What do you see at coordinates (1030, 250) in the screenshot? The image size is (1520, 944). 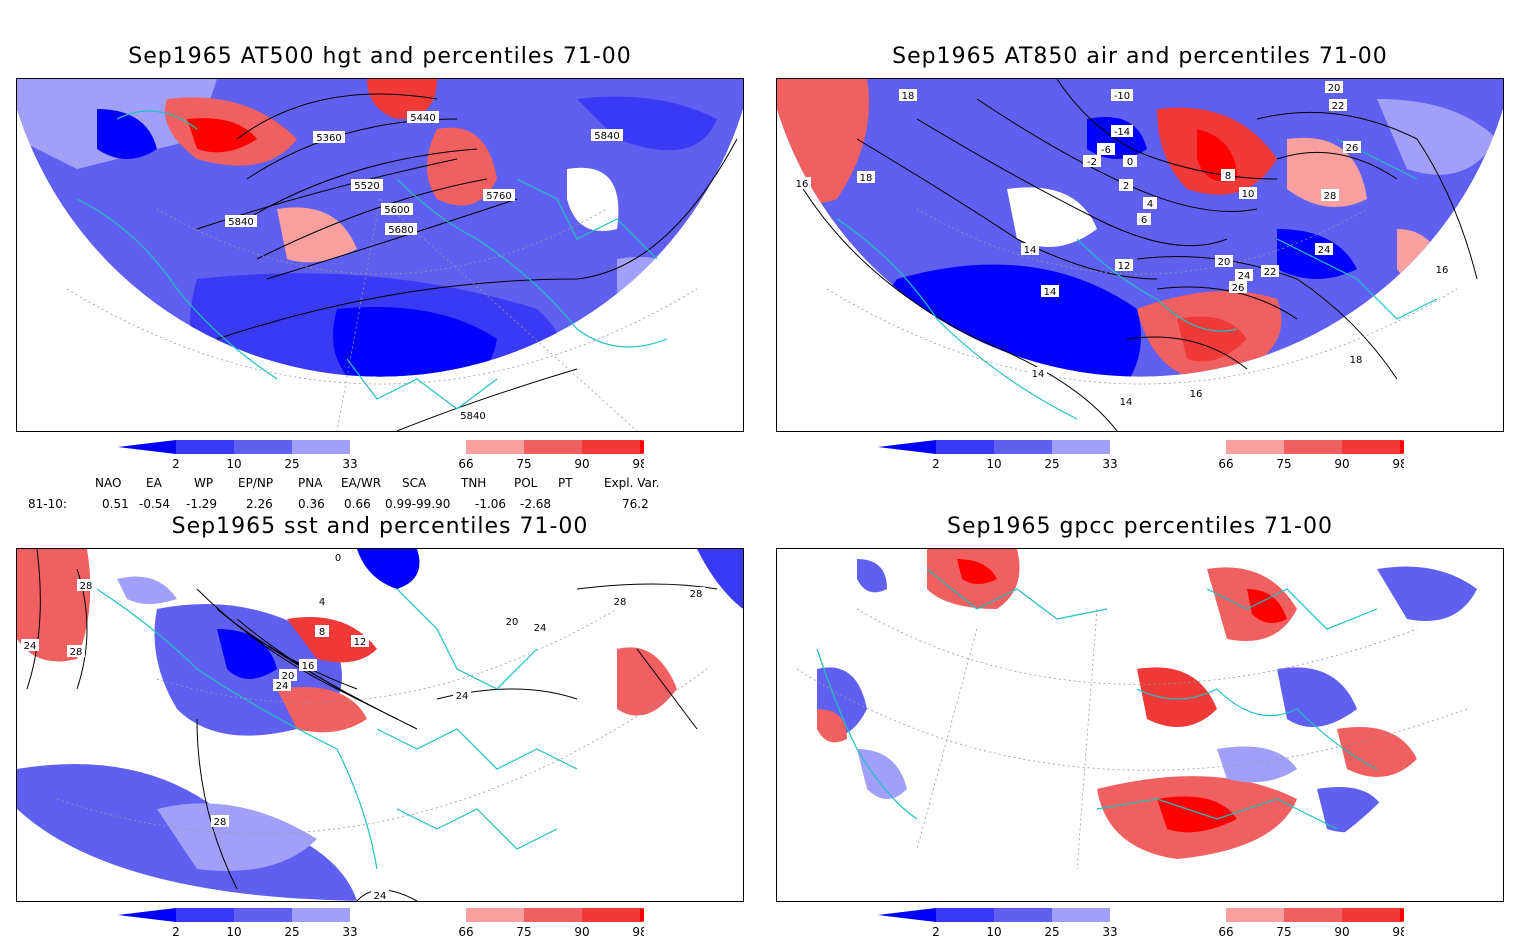 I see `contour-label: 14` at bounding box center [1030, 250].